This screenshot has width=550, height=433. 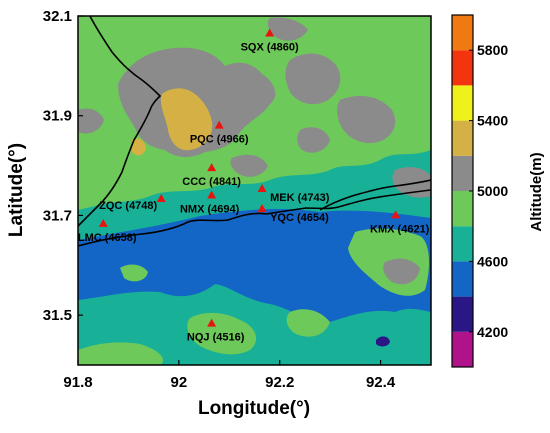 I want to click on x-tick-label: 92.4, so click(x=381, y=382).